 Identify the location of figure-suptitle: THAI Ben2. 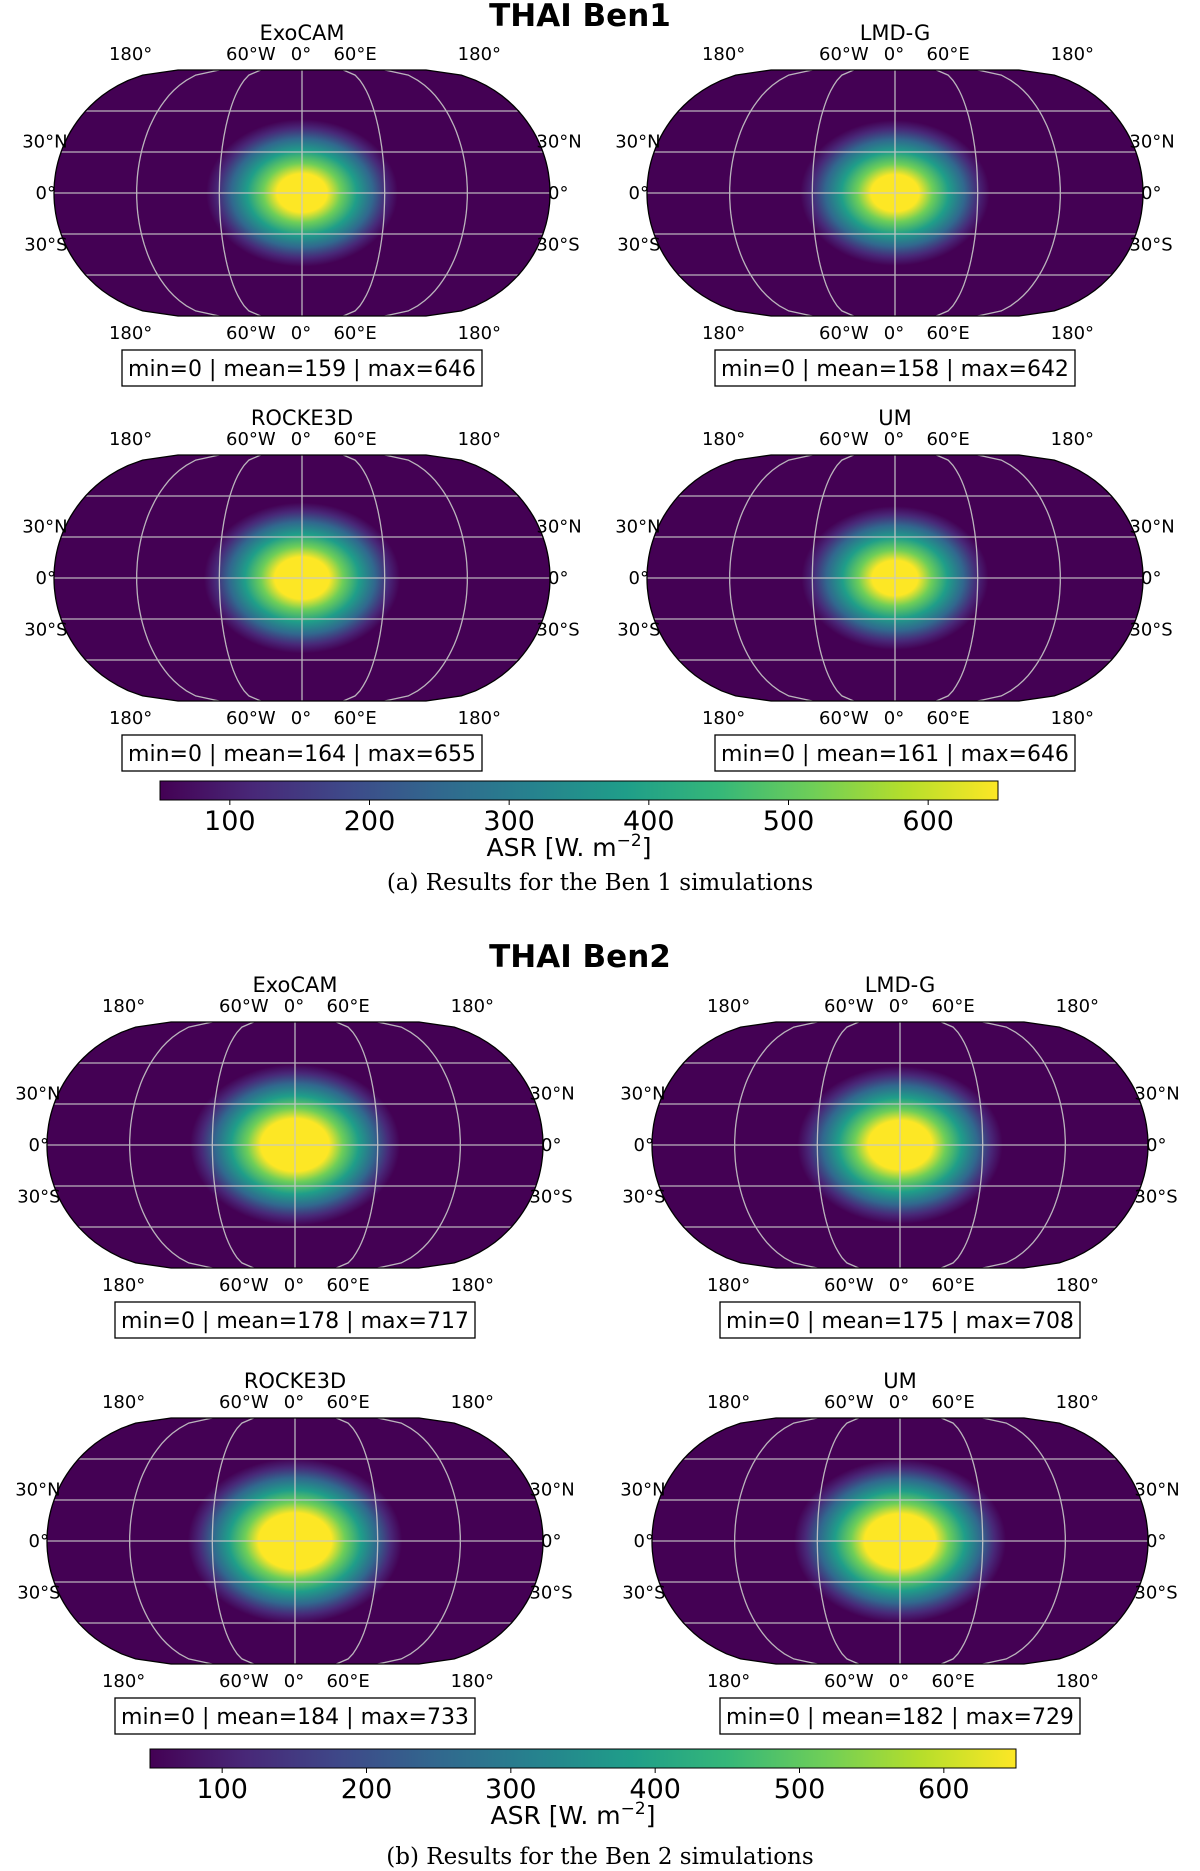
(580, 957).